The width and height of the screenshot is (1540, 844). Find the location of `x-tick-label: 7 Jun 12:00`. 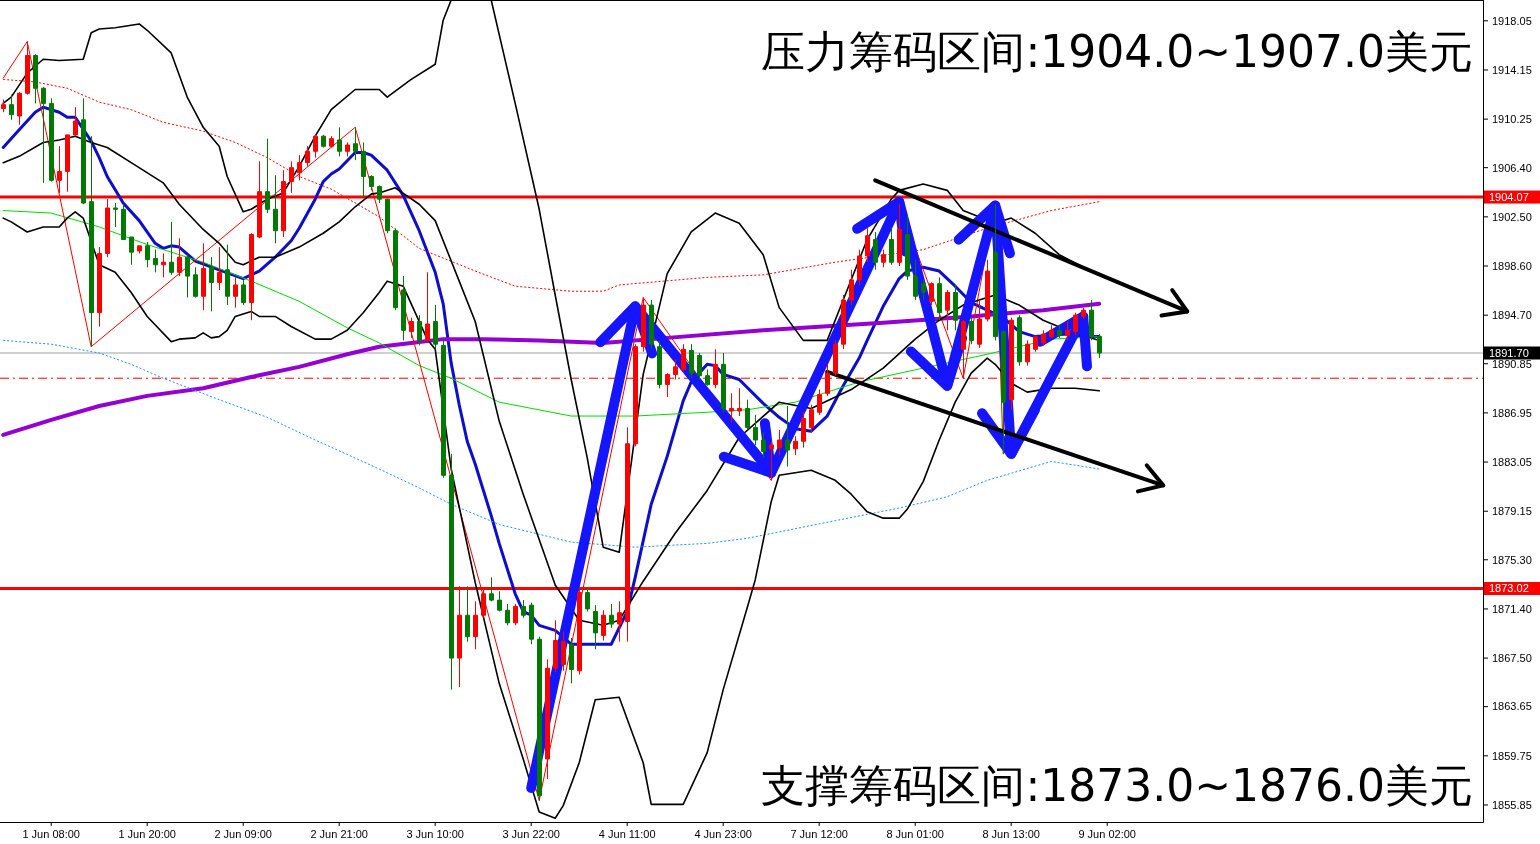

x-tick-label: 7 Jun 12:00 is located at coordinates (819, 834).